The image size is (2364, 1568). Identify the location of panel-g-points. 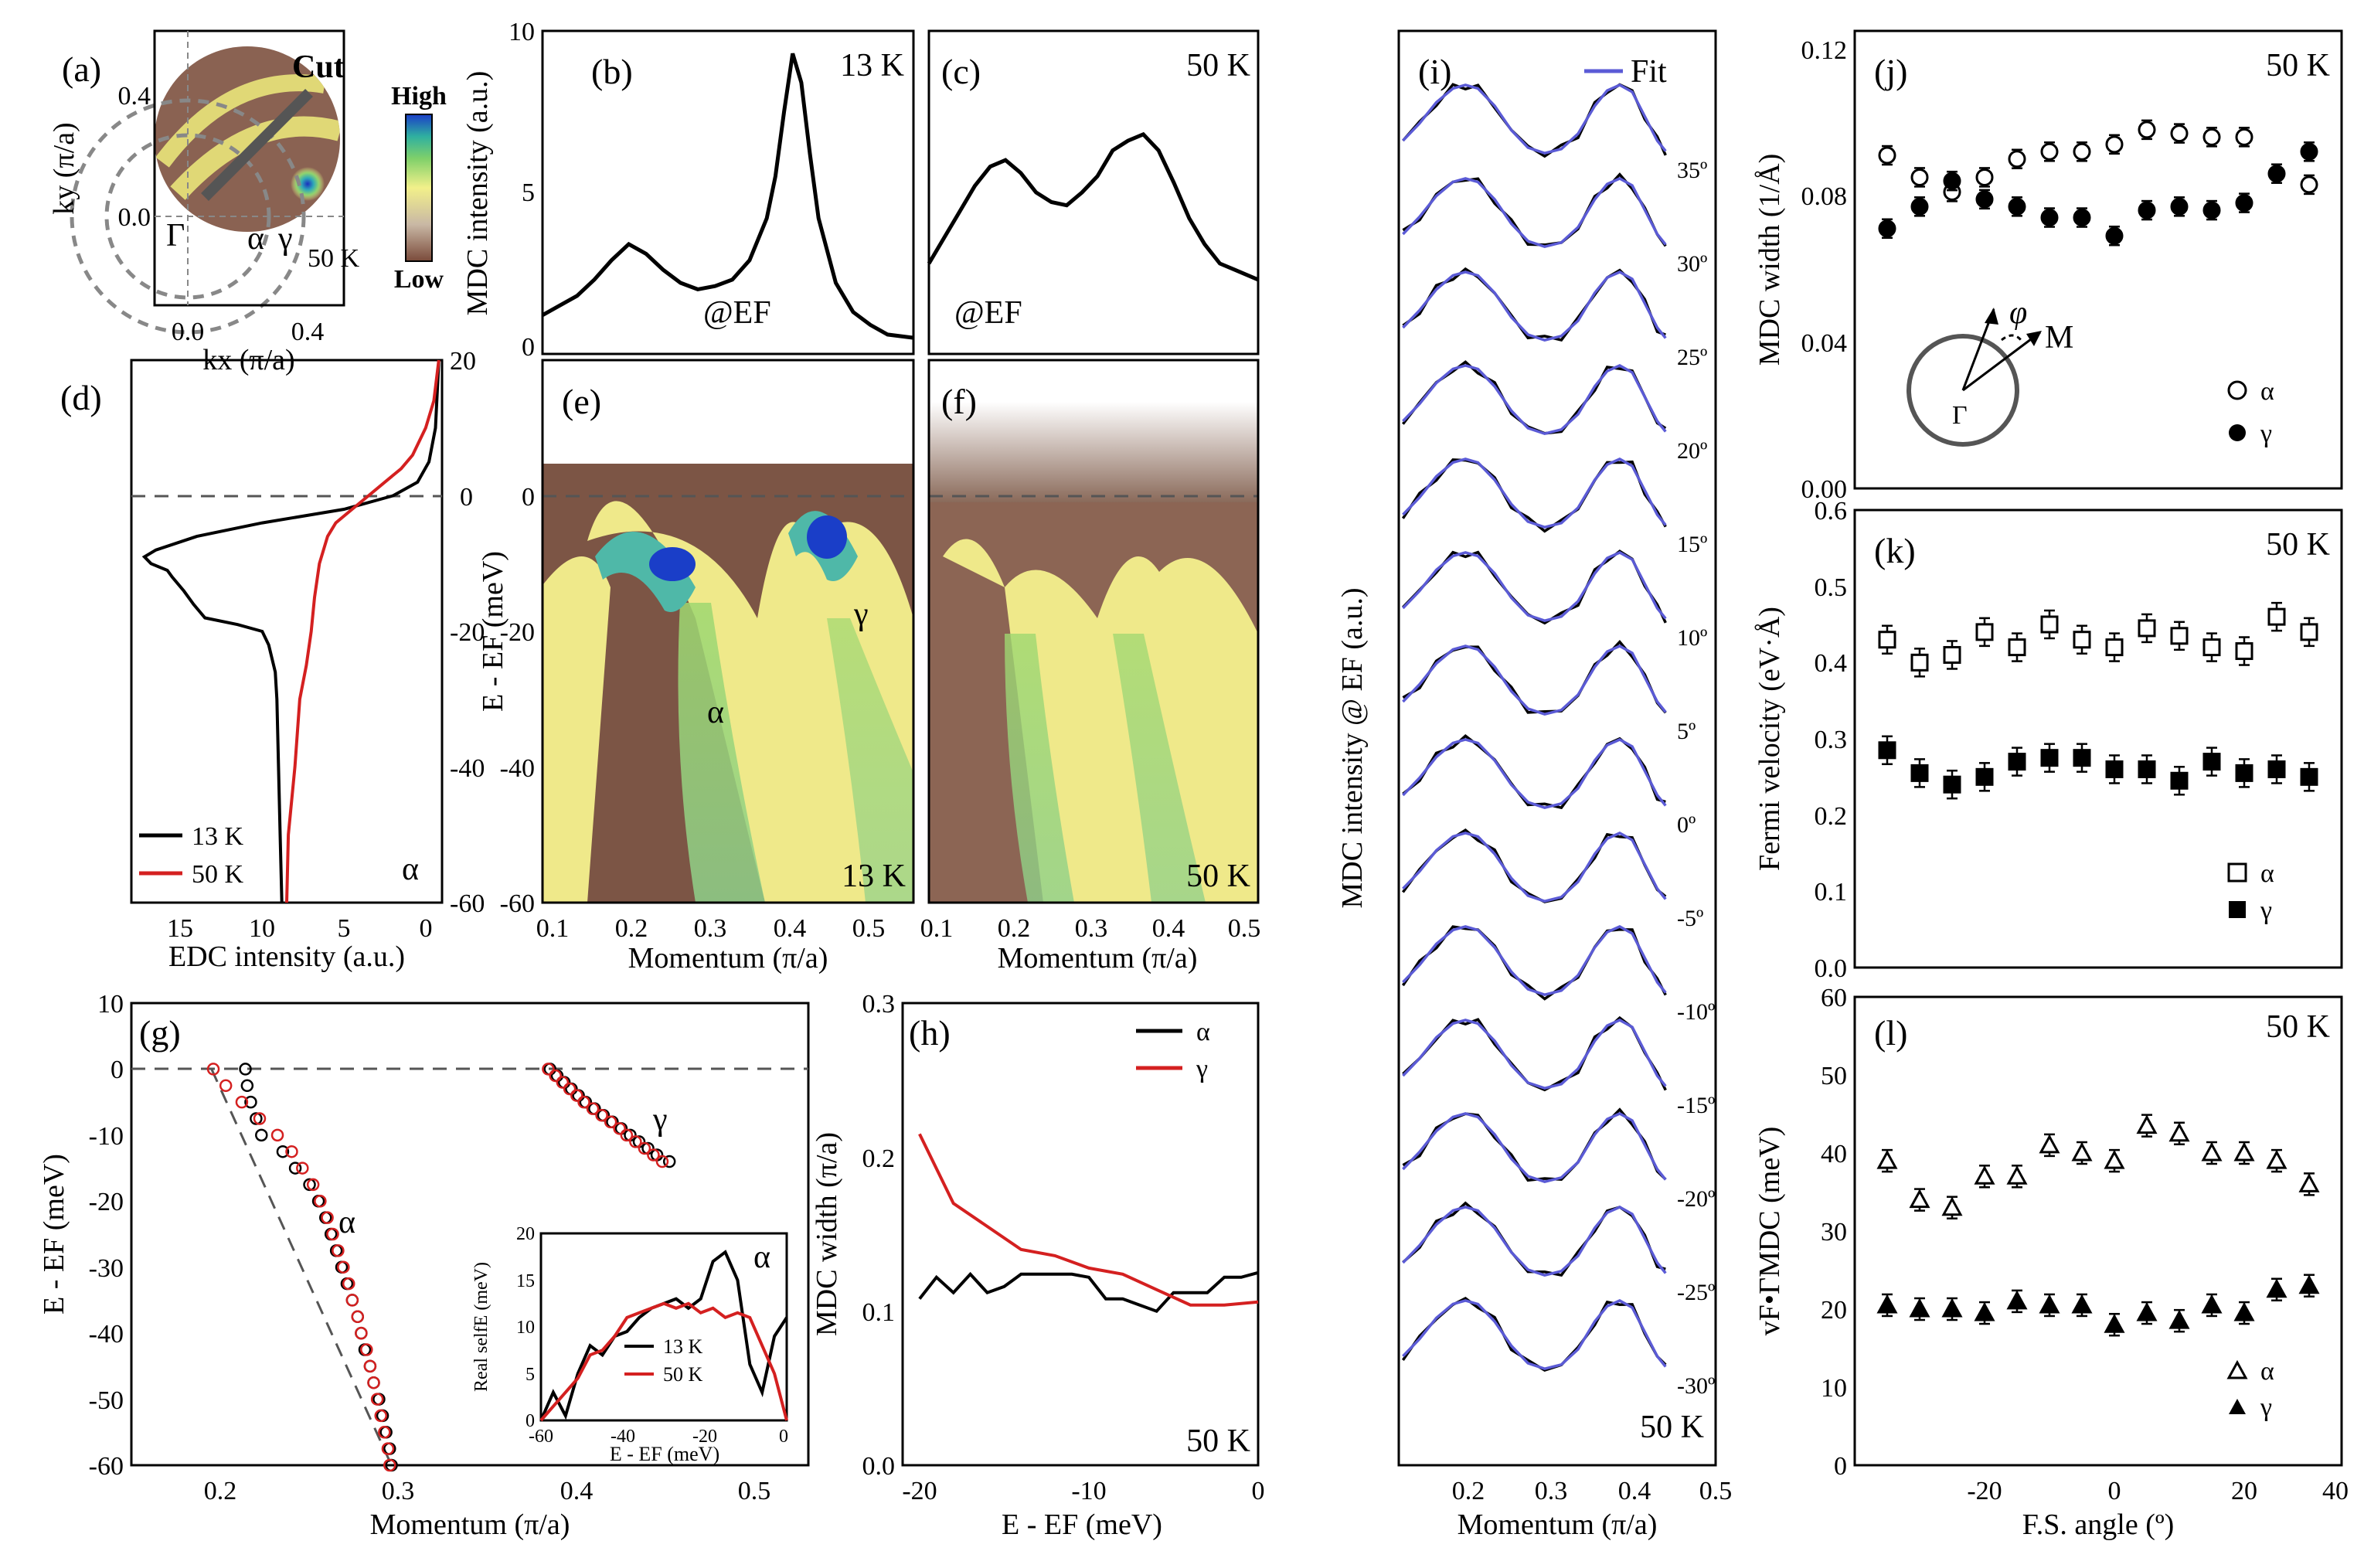
(441, 1267).